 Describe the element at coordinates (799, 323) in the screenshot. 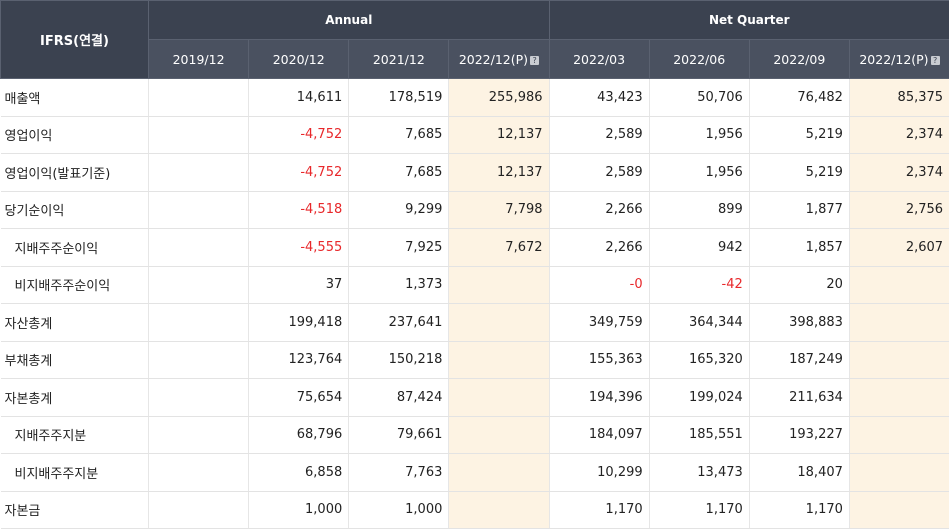

I see `table-cell: 398,883` at that location.